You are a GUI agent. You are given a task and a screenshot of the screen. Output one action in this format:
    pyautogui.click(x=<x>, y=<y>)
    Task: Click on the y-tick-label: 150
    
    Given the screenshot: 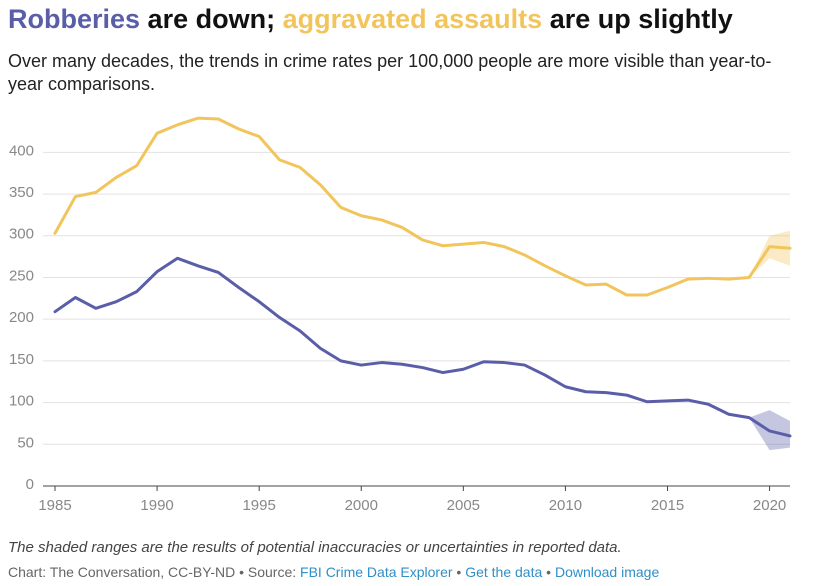 What is the action you would take?
    pyautogui.click(x=21, y=359)
    